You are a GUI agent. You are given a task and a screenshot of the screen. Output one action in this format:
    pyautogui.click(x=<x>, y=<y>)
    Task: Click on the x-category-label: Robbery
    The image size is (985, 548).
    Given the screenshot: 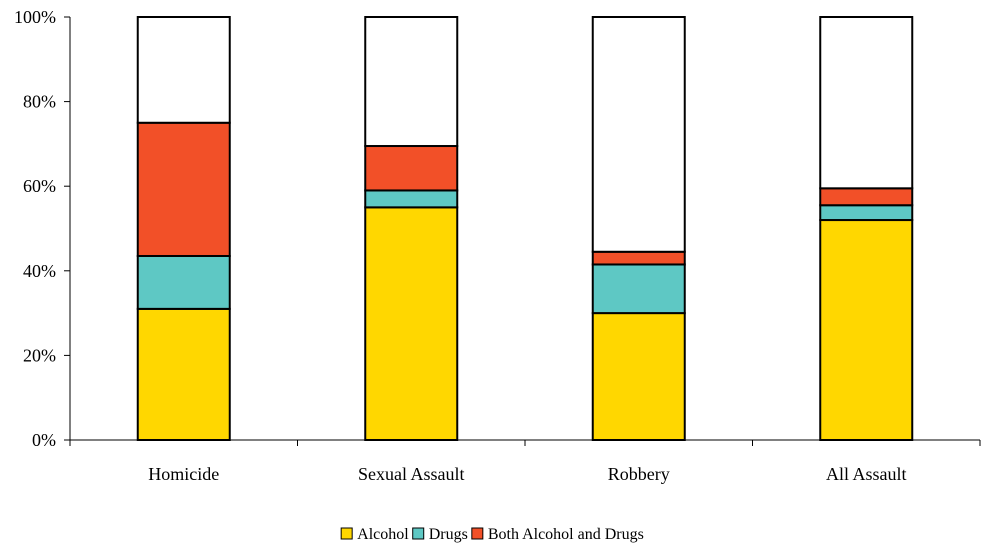 What is the action you would take?
    pyautogui.click(x=639, y=474)
    